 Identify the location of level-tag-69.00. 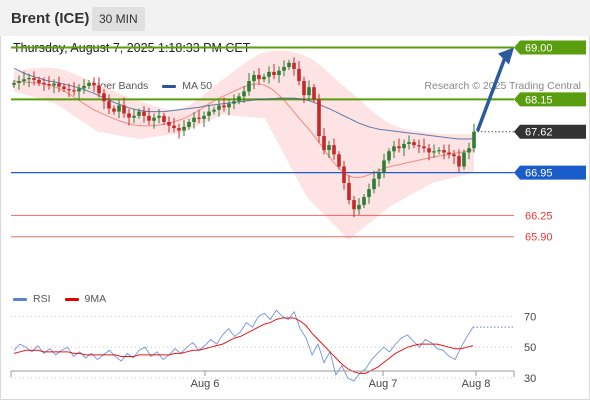
(550, 47).